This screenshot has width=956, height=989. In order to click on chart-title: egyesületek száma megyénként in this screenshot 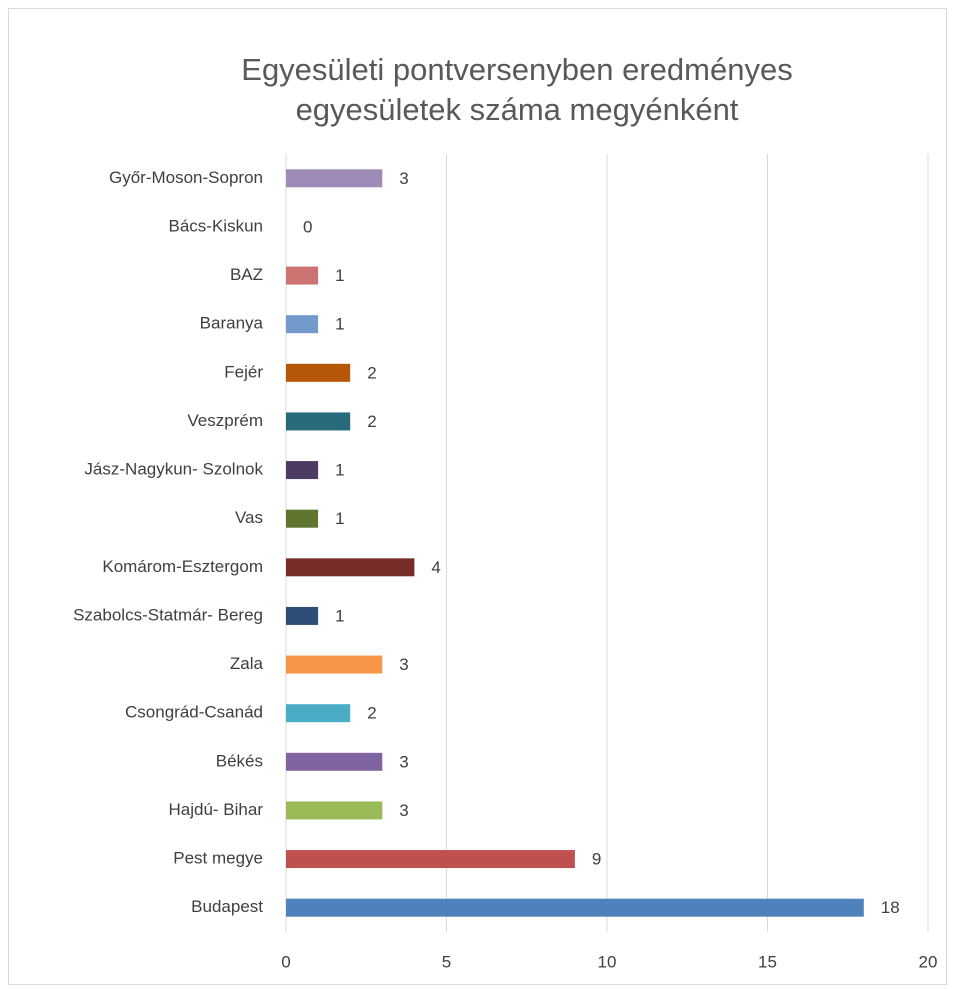, I will do `click(517, 109)`.